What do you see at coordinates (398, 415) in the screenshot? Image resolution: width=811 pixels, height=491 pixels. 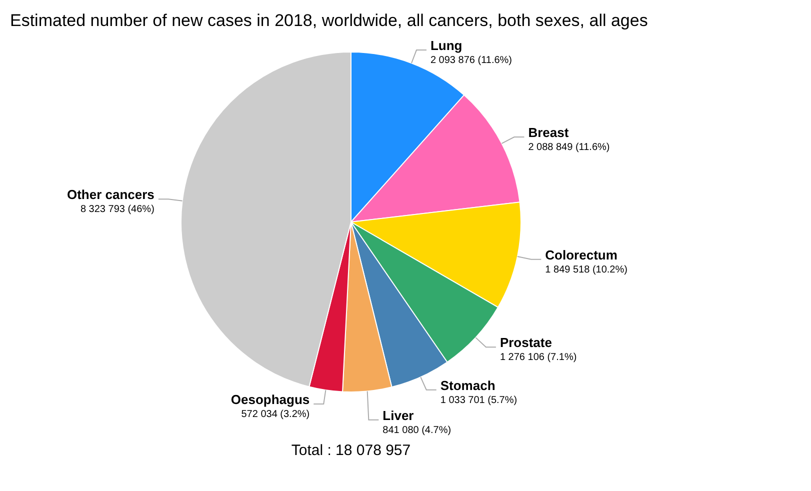 I see `slice-label: Liver` at bounding box center [398, 415].